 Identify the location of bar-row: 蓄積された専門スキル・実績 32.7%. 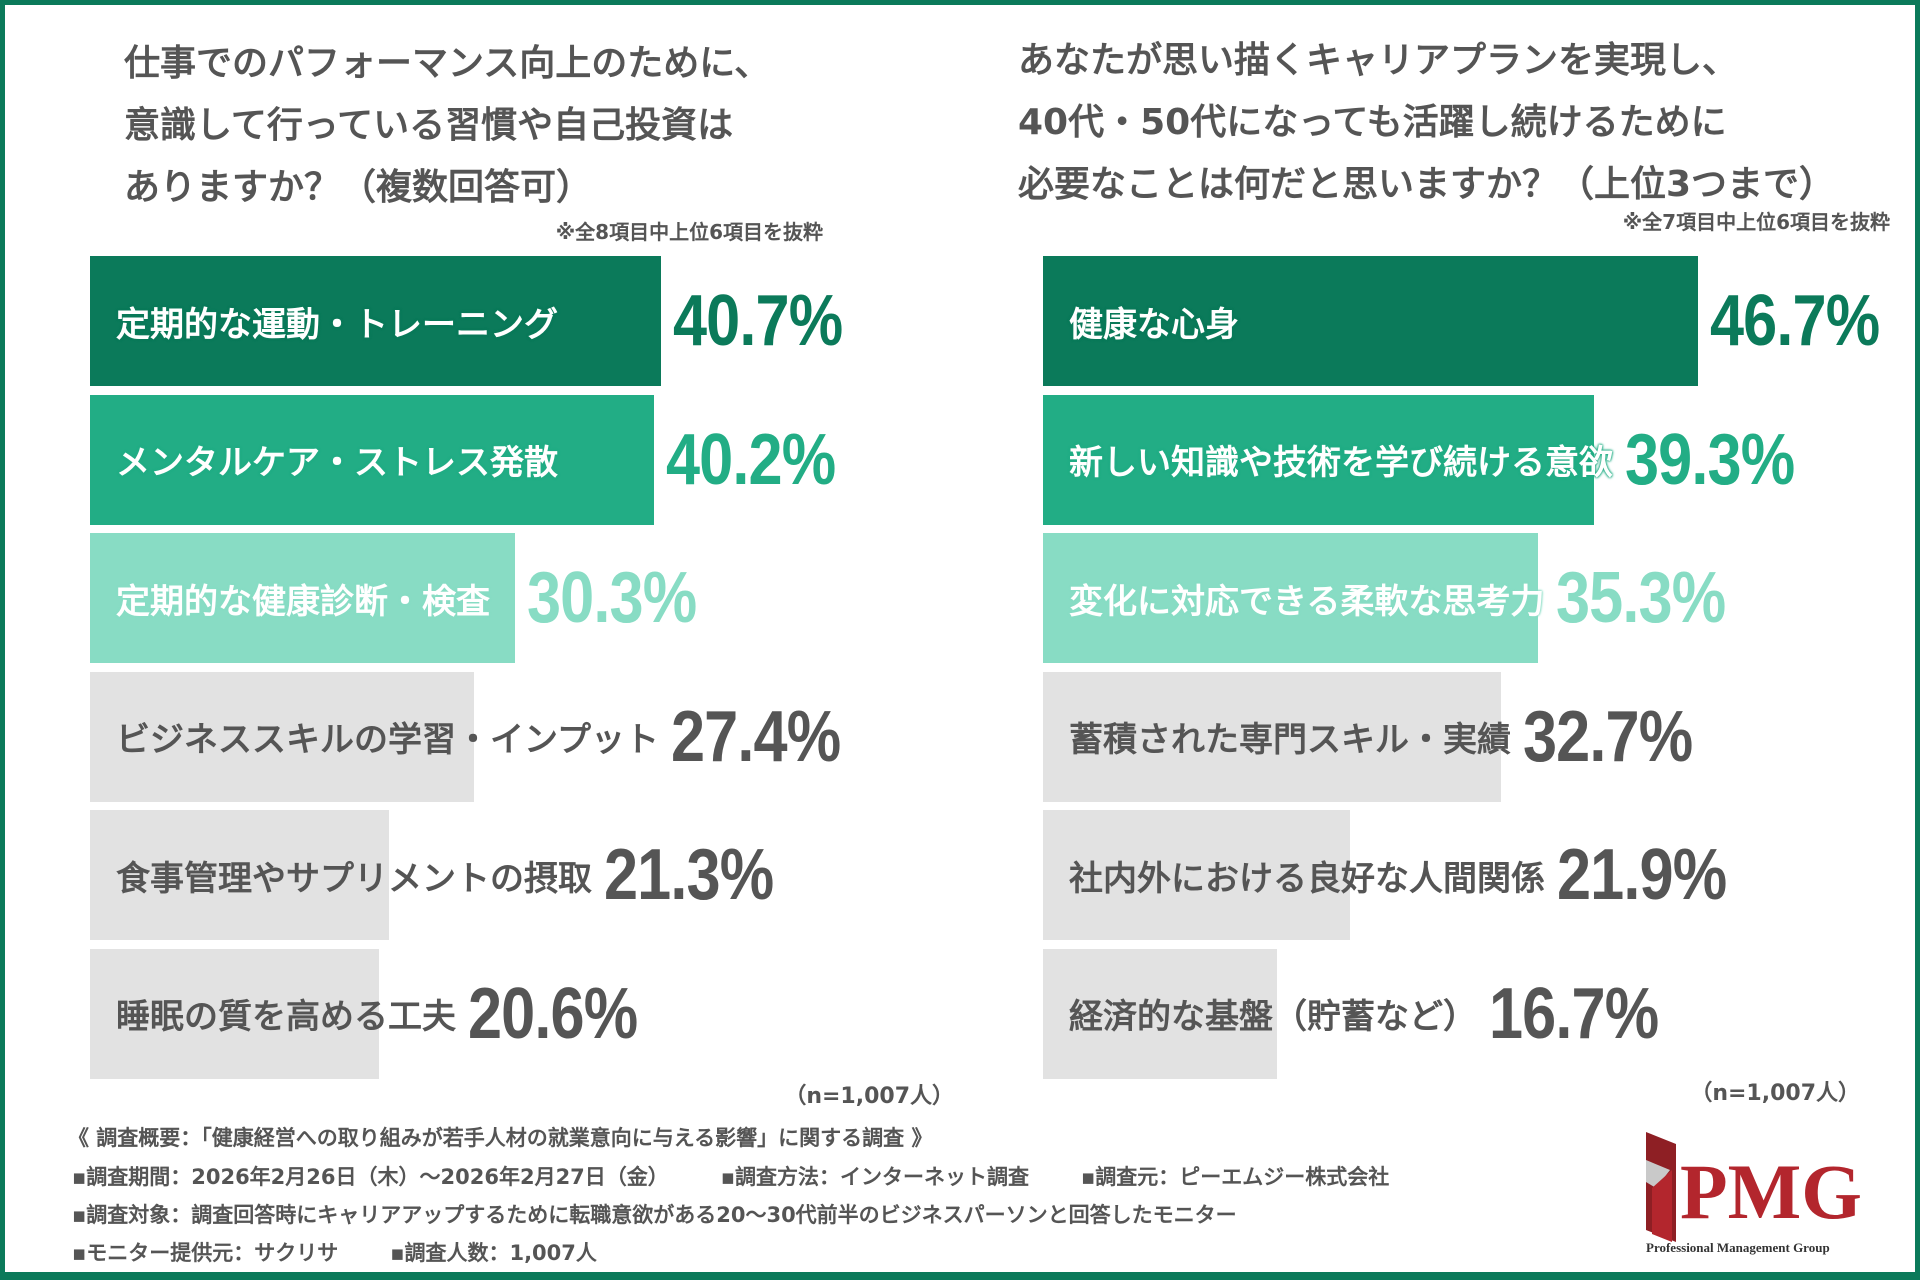
(1382, 736).